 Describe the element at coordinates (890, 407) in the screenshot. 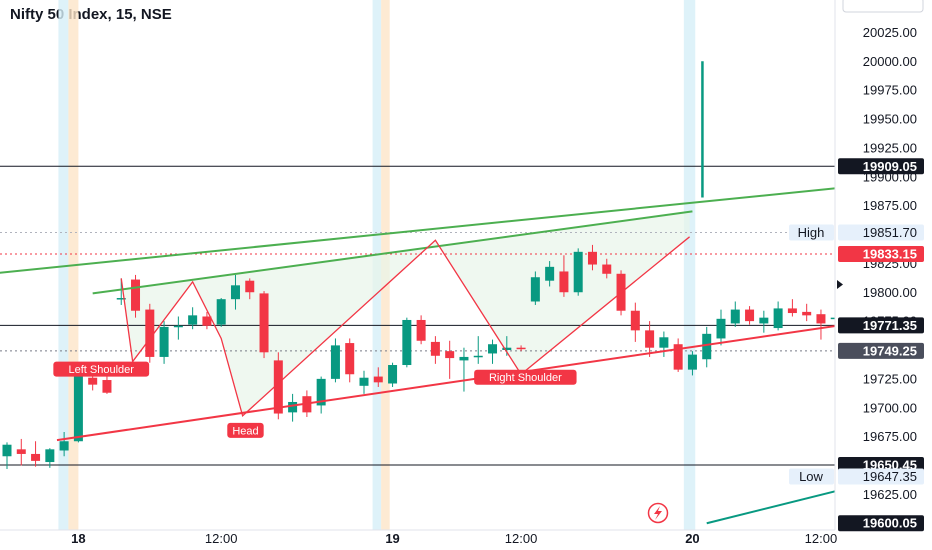

I see `y-tick-label: 19700.00` at that location.